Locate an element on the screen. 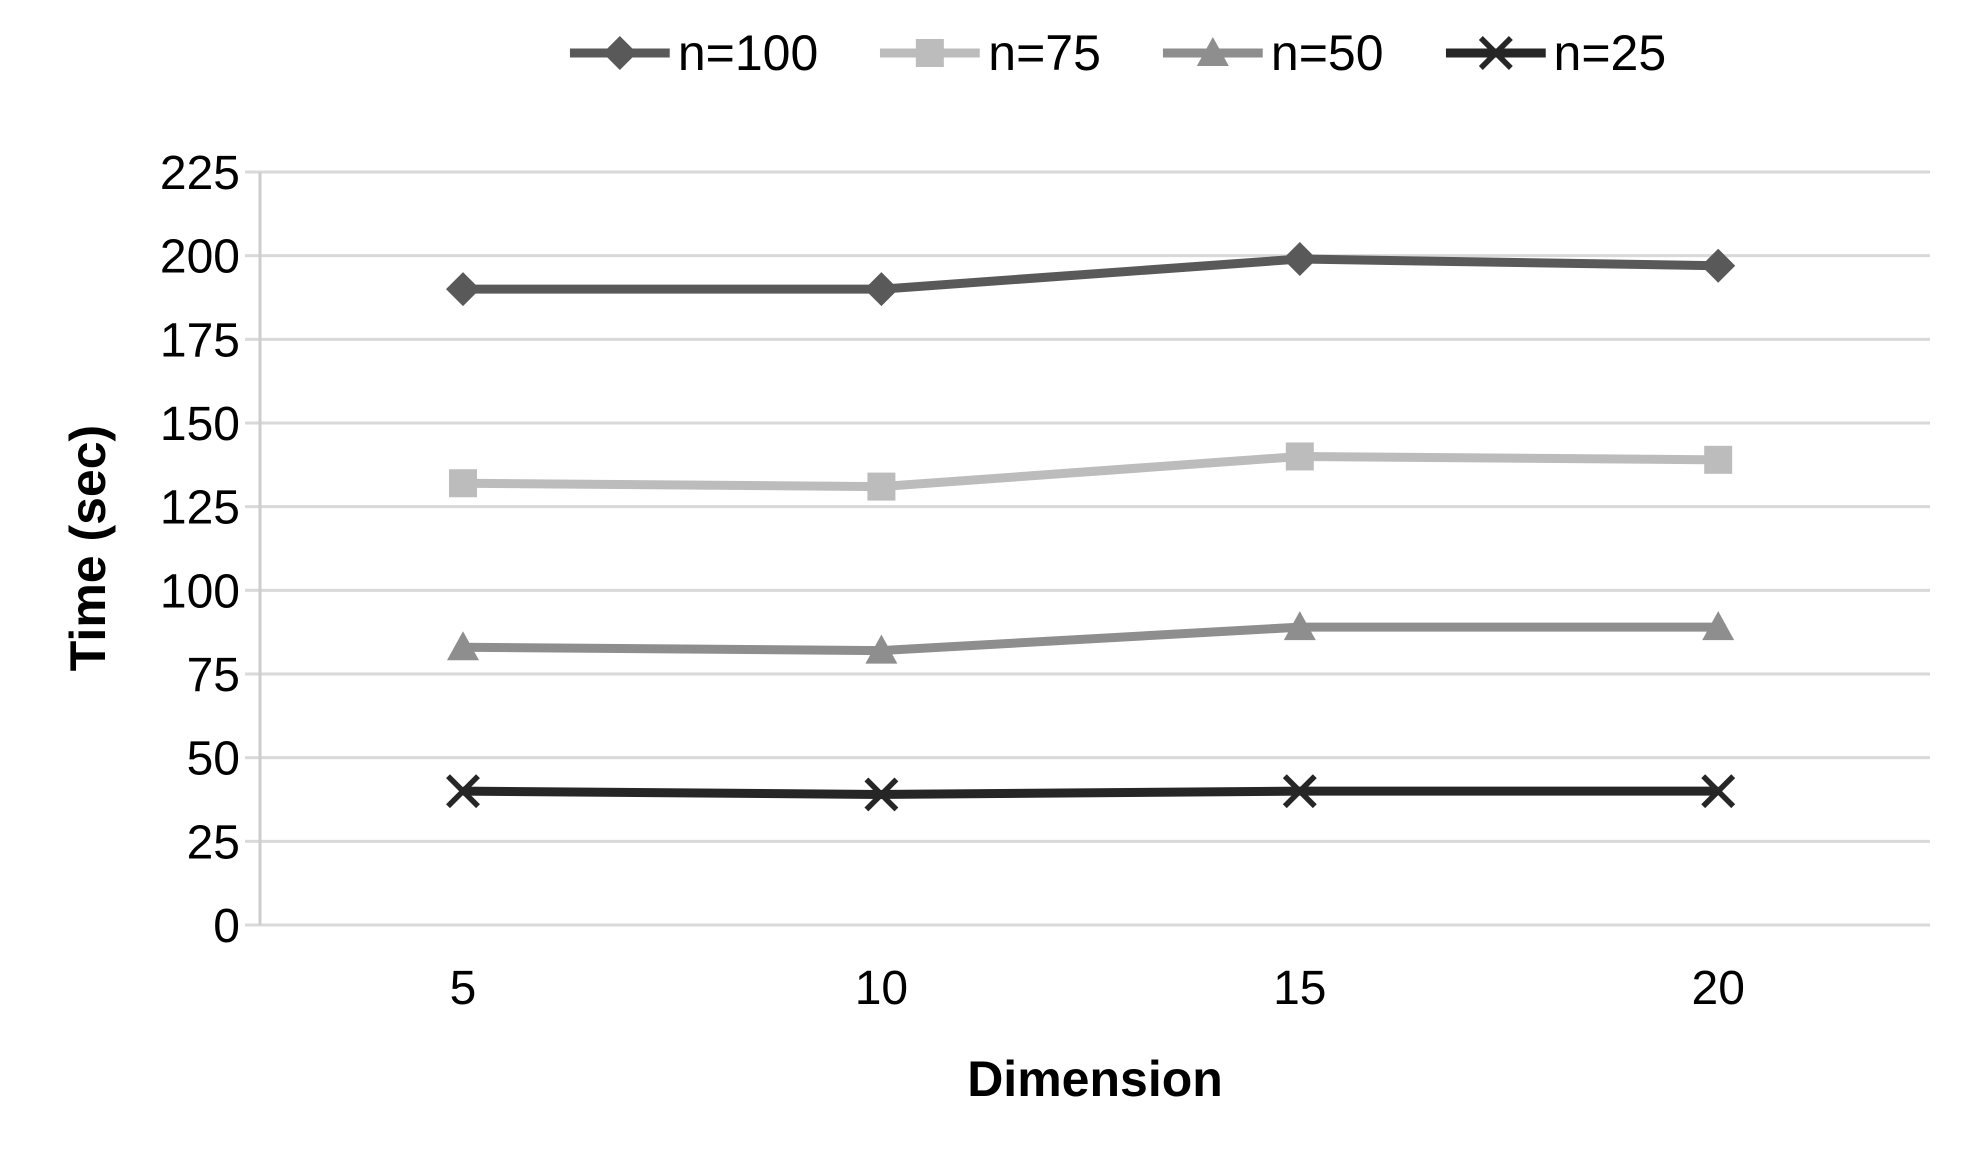 This screenshot has height=1155, width=1980. legend-square-icon is located at coordinates (930, 53).